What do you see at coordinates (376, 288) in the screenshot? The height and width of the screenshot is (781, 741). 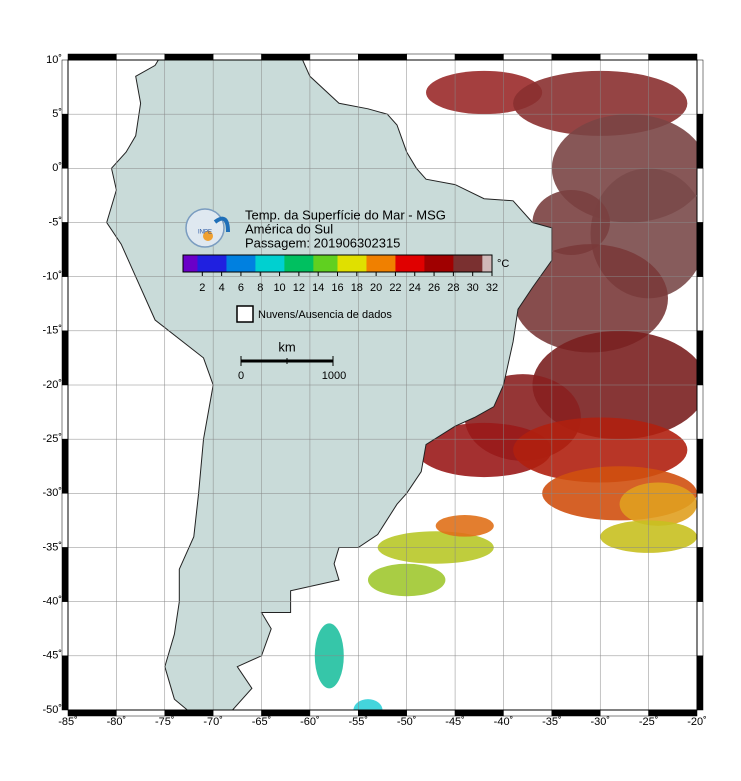 I see `colorbar-label: 20` at bounding box center [376, 288].